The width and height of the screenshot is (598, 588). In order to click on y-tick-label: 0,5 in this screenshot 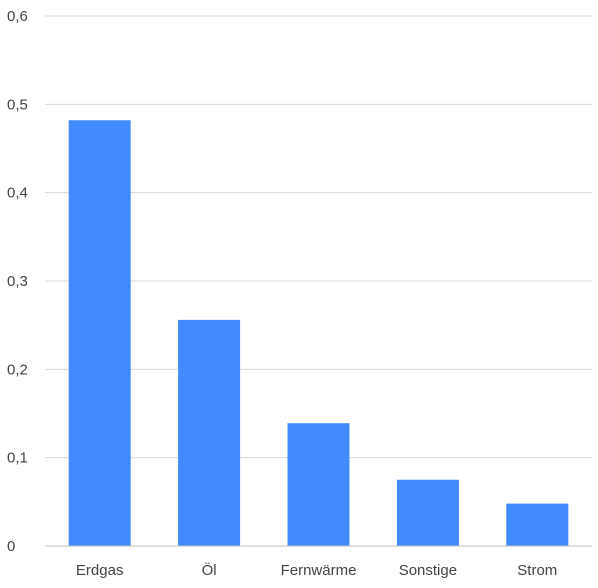, I will do `click(17, 104)`.